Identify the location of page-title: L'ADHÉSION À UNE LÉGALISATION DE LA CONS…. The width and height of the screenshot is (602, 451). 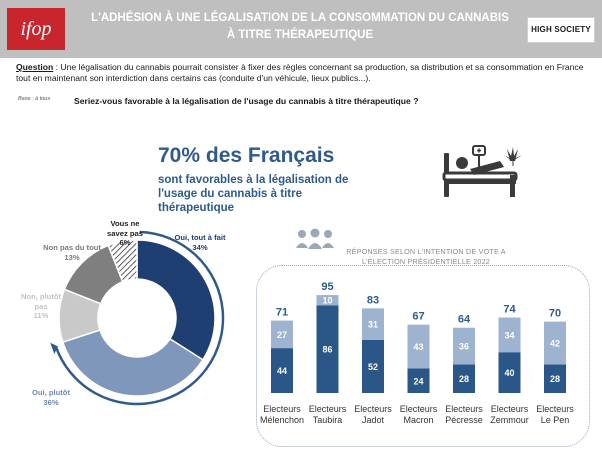
(300, 27).